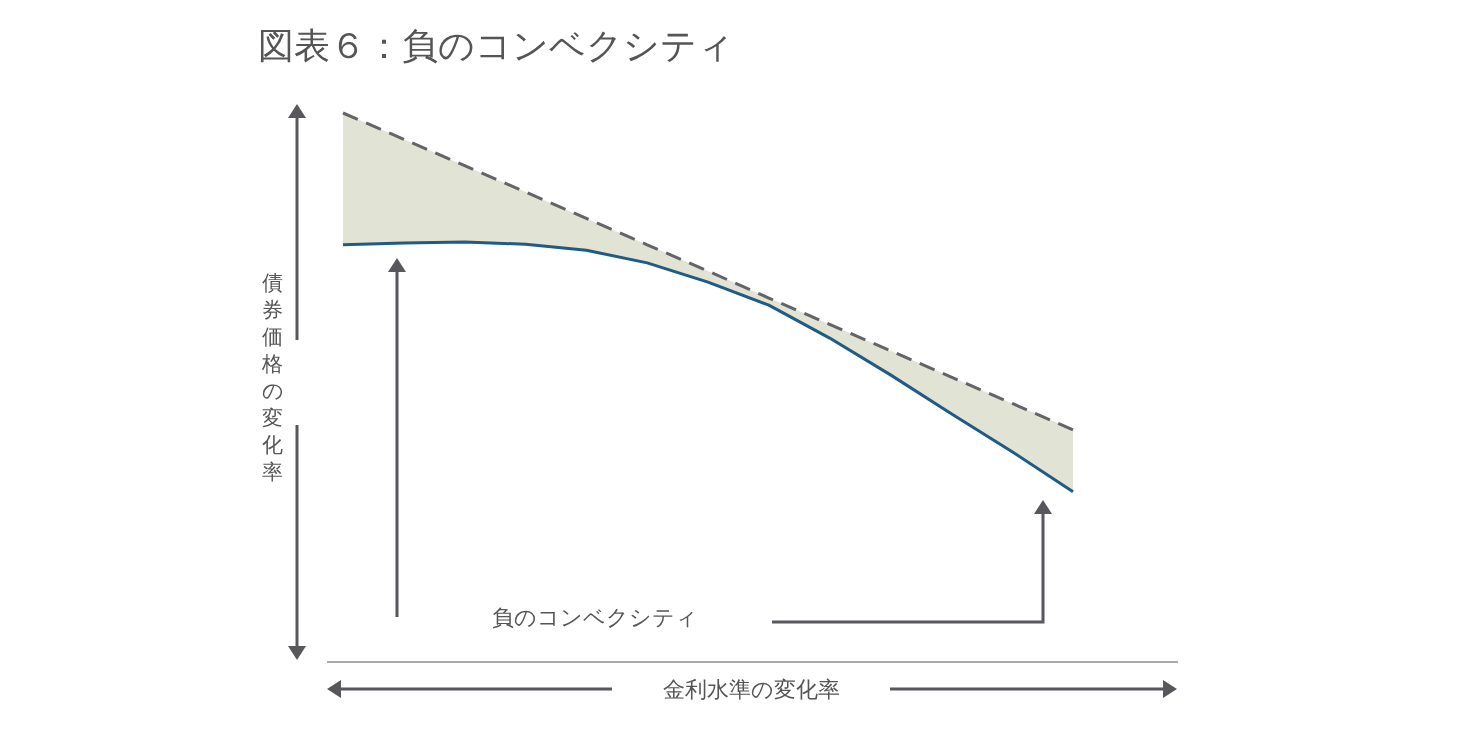  I want to click on annotation: 負のコンベクシティ, so click(595, 617).